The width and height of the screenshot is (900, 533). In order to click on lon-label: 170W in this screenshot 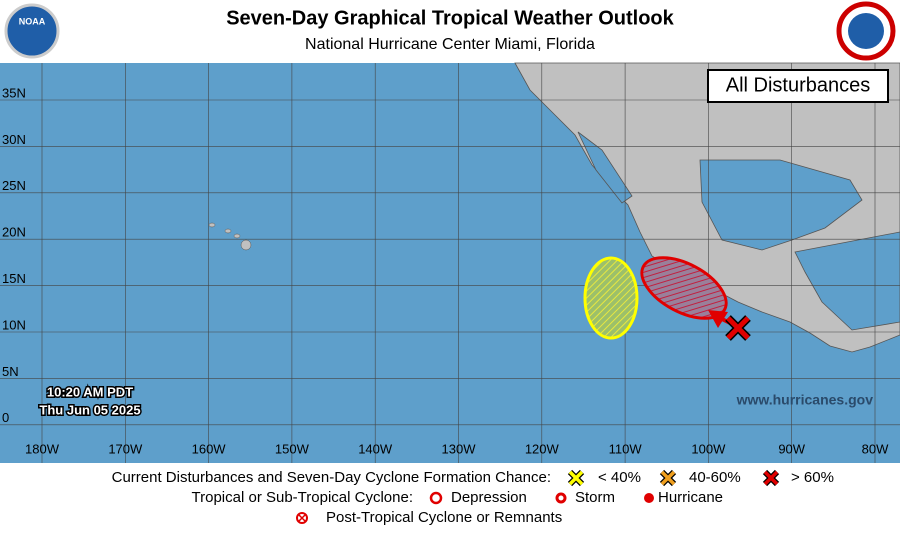, I will do `click(125, 448)`.